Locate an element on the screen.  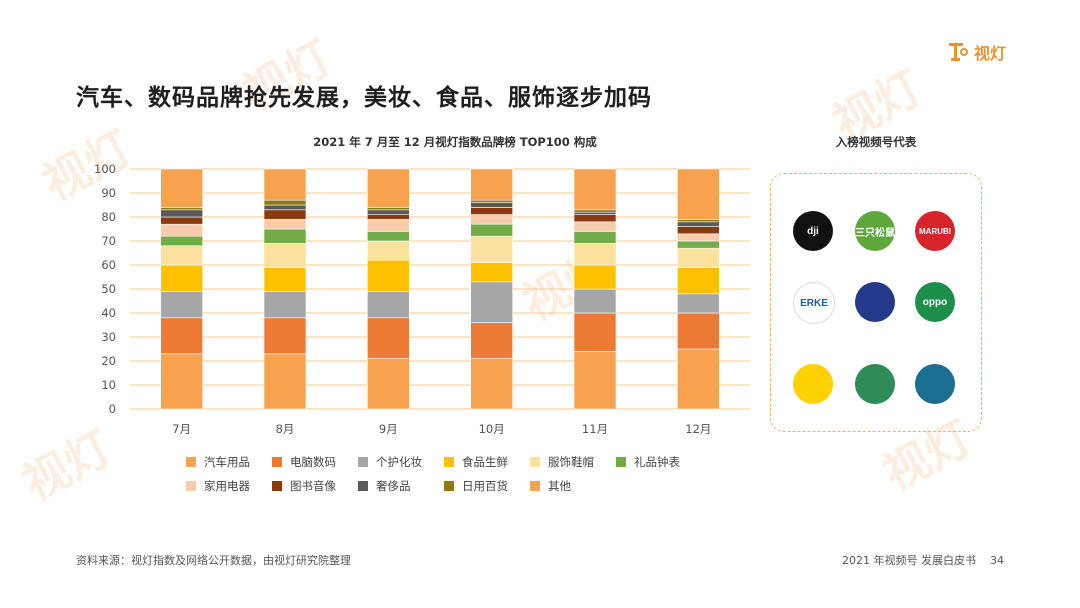
brand-label: MARUBI is located at coordinates (935, 231).